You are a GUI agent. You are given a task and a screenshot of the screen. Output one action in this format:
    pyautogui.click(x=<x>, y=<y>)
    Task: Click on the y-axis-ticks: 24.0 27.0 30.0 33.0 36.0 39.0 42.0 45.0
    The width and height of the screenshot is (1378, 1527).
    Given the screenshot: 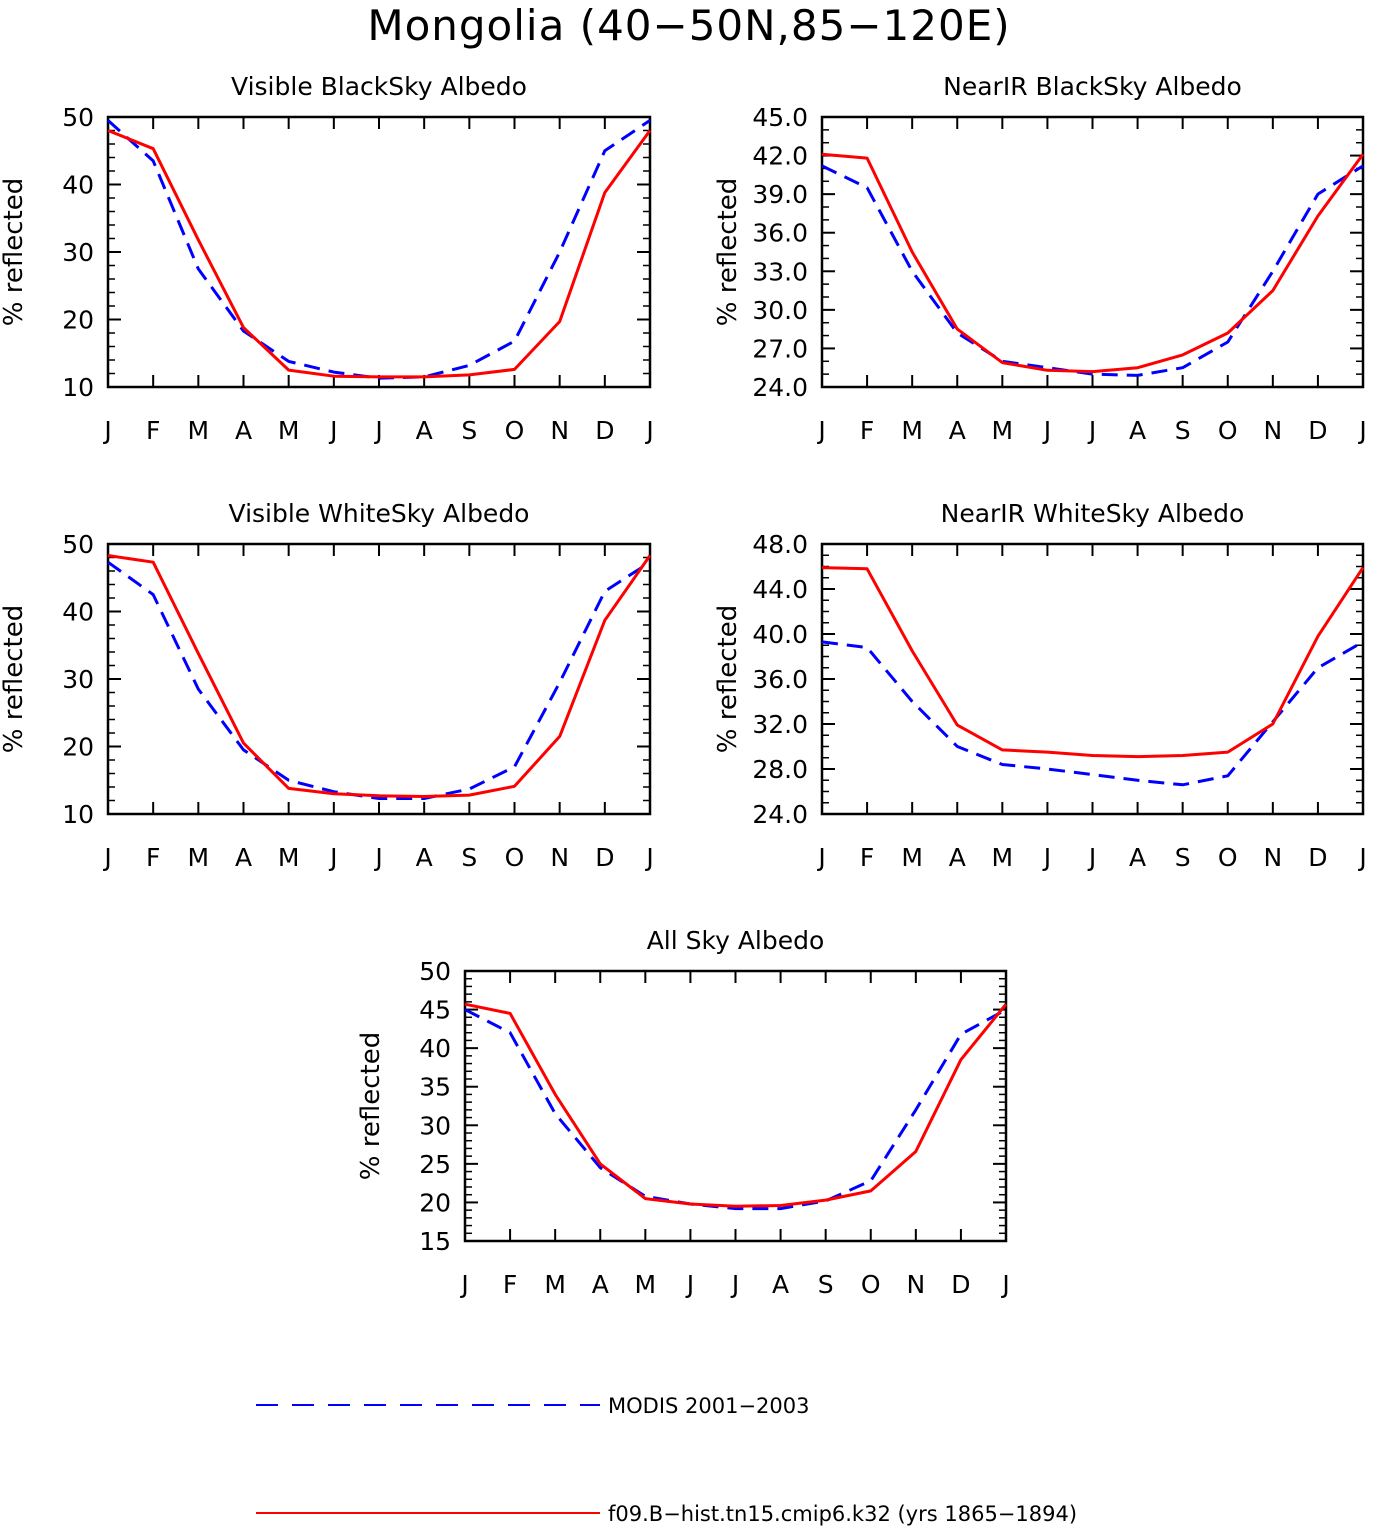 What is the action you would take?
    pyautogui.click(x=1057, y=252)
    